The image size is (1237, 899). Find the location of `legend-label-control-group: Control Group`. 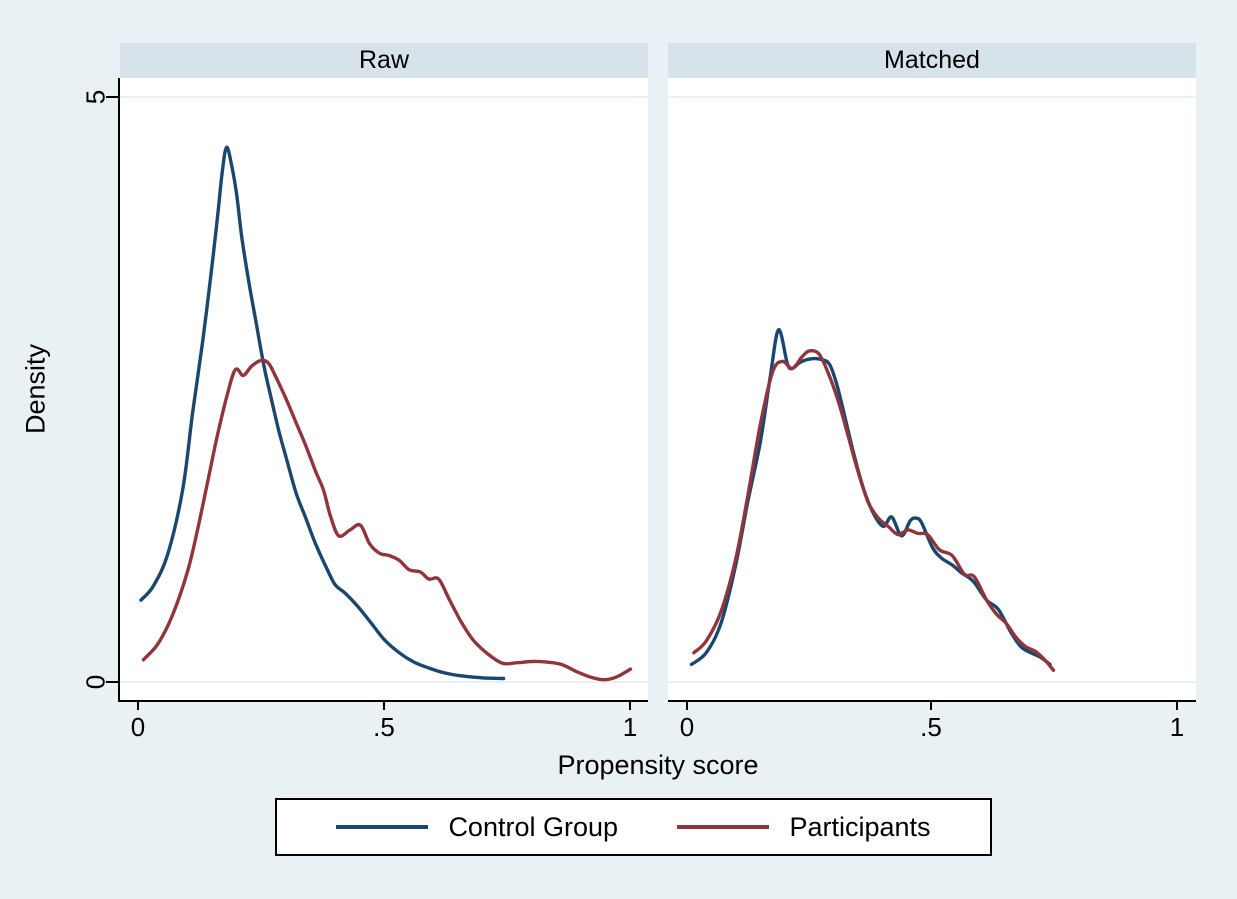

legend-label-control-group: Control Group is located at coordinates (533, 826).